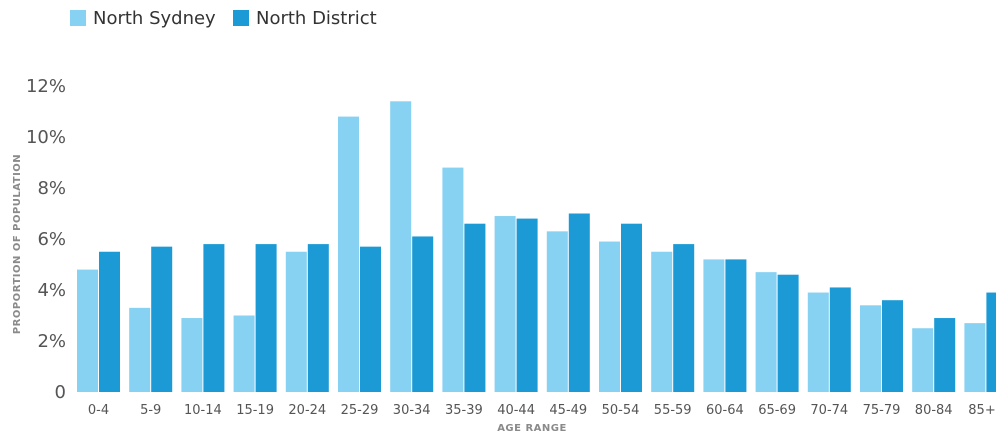 The width and height of the screenshot is (996, 434). Describe the element at coordinates (51, 290) in the screenshot. I see `y-tick-label: 4%` at that location.